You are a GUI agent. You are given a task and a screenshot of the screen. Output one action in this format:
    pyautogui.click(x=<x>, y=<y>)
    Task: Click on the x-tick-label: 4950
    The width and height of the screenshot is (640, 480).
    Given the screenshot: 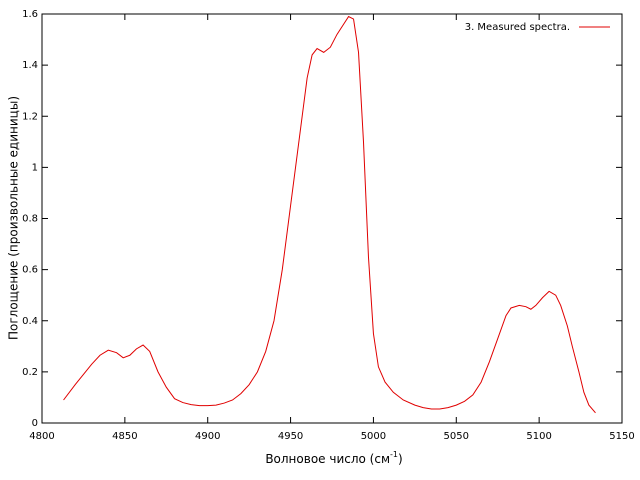 What is the action you would take?
    pyautogui.click(x=290, y=436)
    